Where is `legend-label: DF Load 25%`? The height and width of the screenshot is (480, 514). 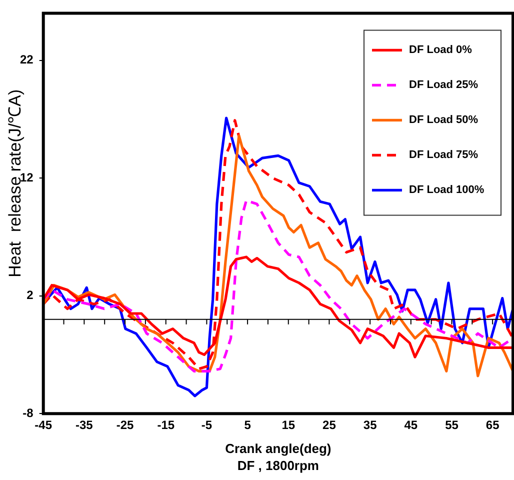 legend-label: DF Load 25% is located at coordinates (443, 85).